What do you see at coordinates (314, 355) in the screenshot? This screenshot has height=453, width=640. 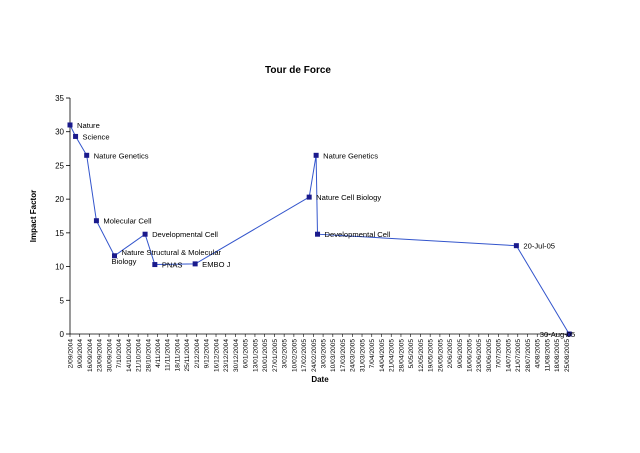 I see `x-tick-label: 24/02/2005` at bounding box center [314, 355].